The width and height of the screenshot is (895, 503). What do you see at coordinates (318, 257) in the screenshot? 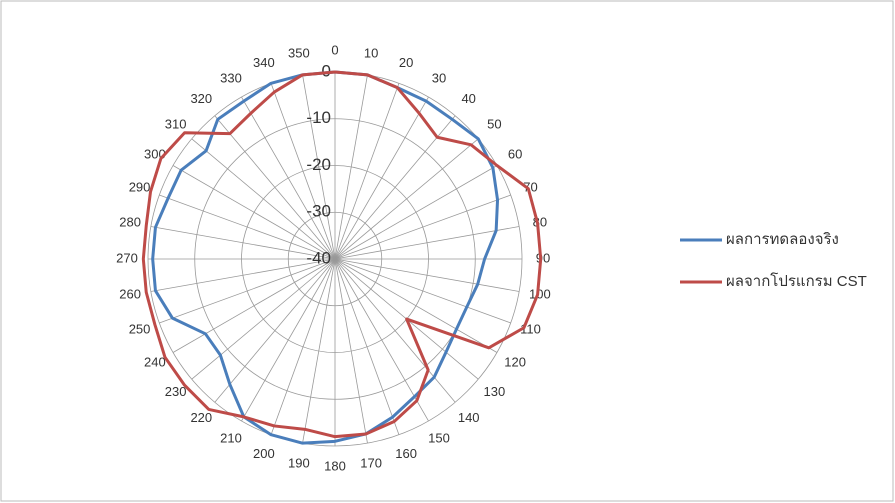
I see `r-tick-label: -40` at bounding box center [318, 257].